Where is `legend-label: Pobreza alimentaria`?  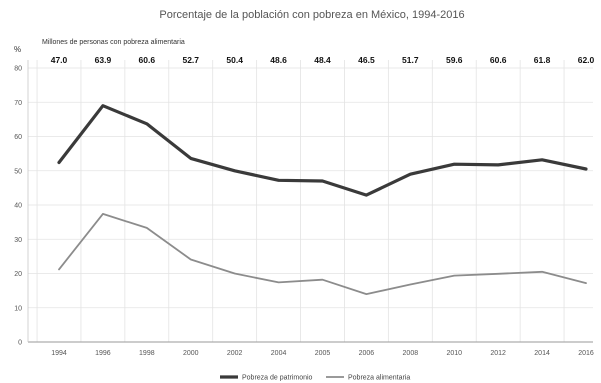
legend-label: Pobreza alimentaria is located at coordinates (379, 378).